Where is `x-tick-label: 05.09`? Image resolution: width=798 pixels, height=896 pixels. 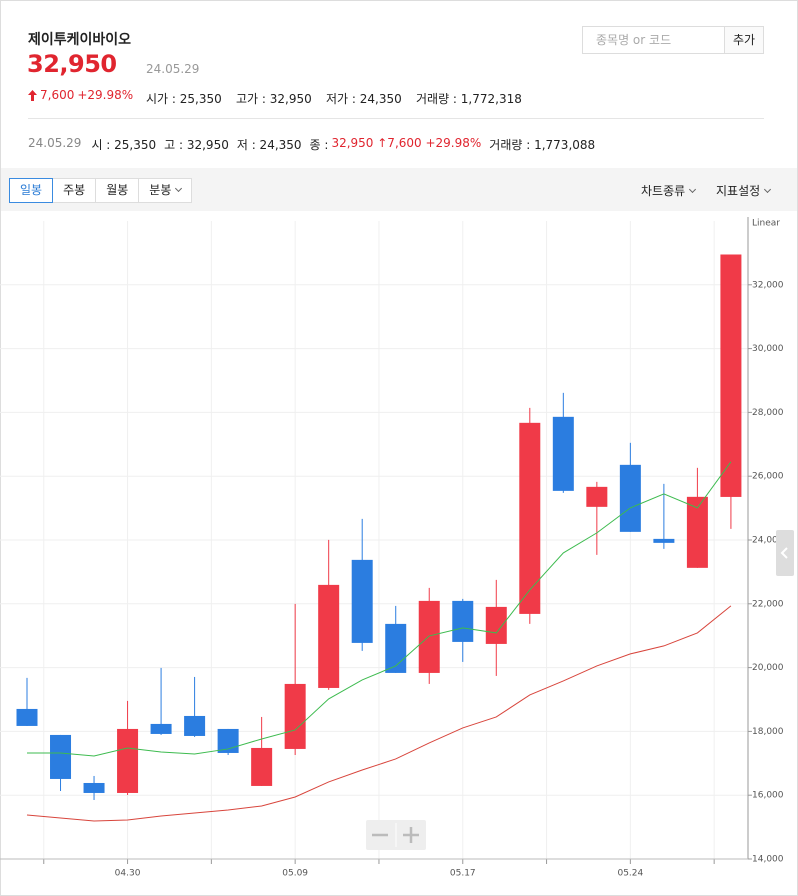 x-tick-label: 05.09 is located at coordinates (295, 874).